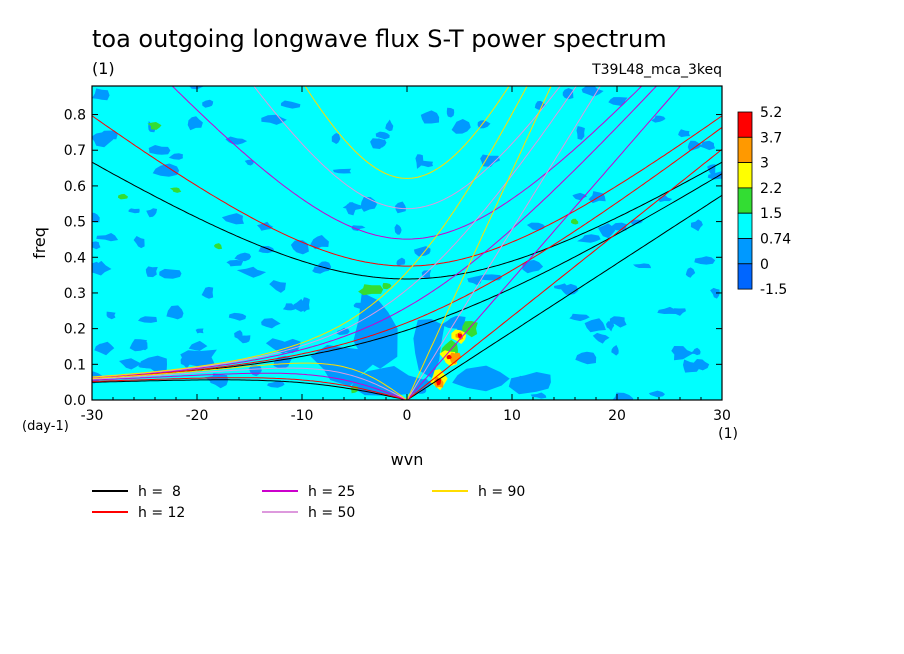  Describe the element at coordinates (161, 513) in the screenshot. I see `legend-label: h = 12` at that location.